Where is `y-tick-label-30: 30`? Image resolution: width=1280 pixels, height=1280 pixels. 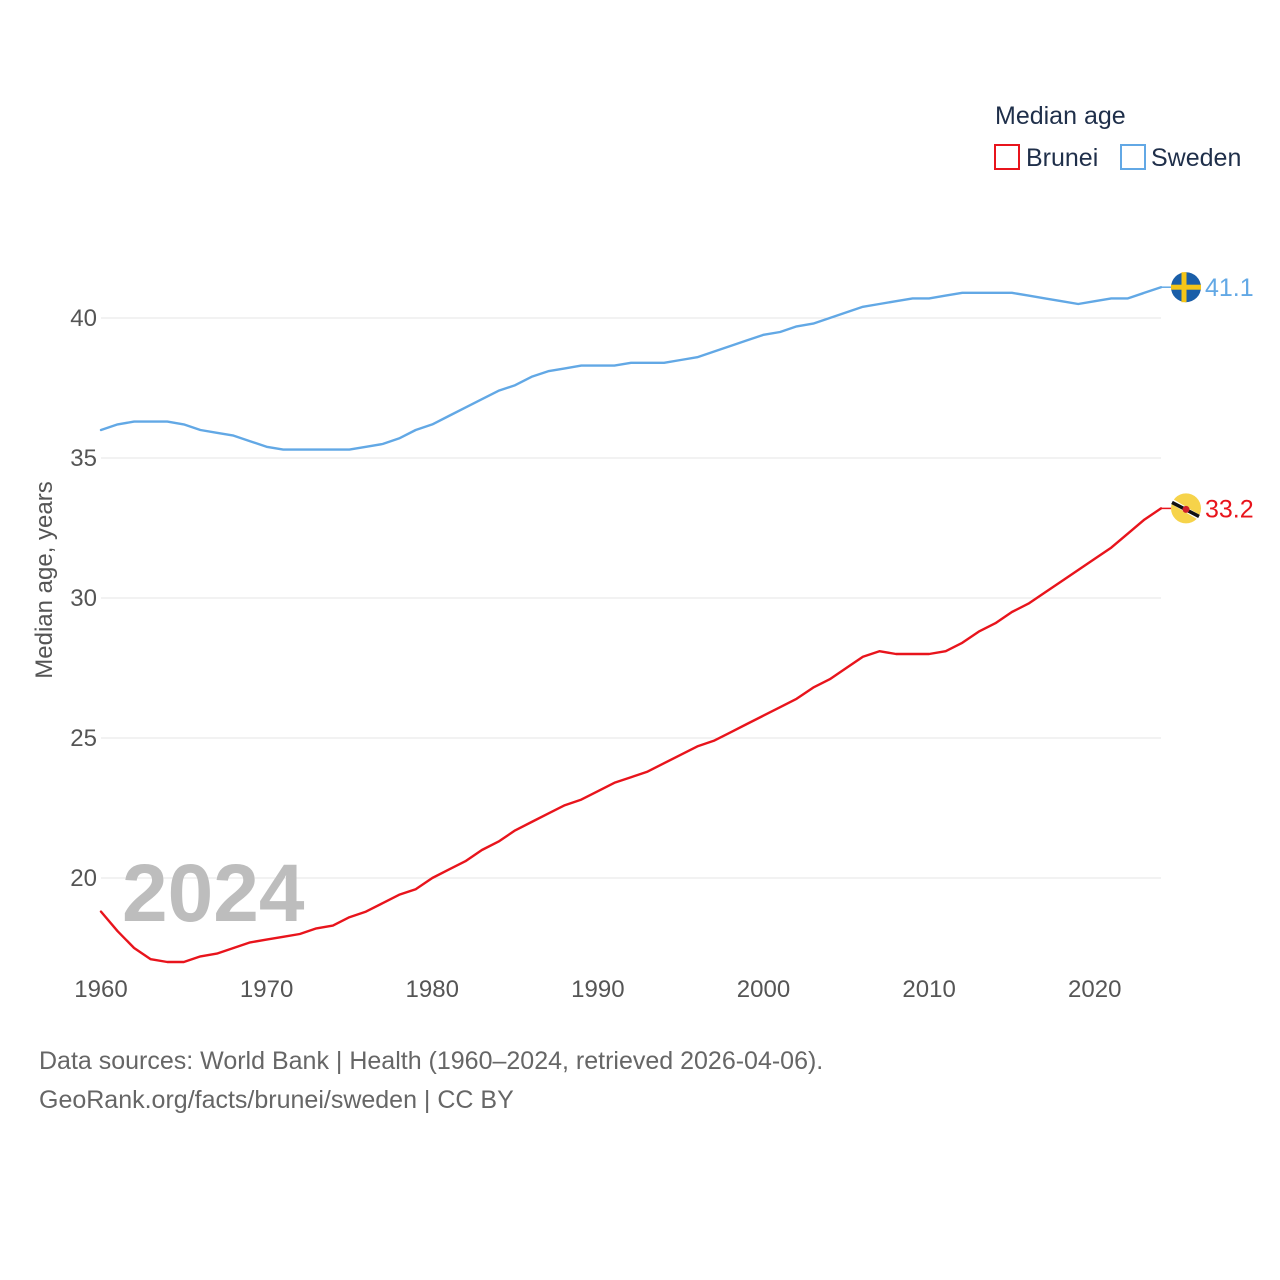 y-tick-label-30: 30 is located at coordinates (83, 598).